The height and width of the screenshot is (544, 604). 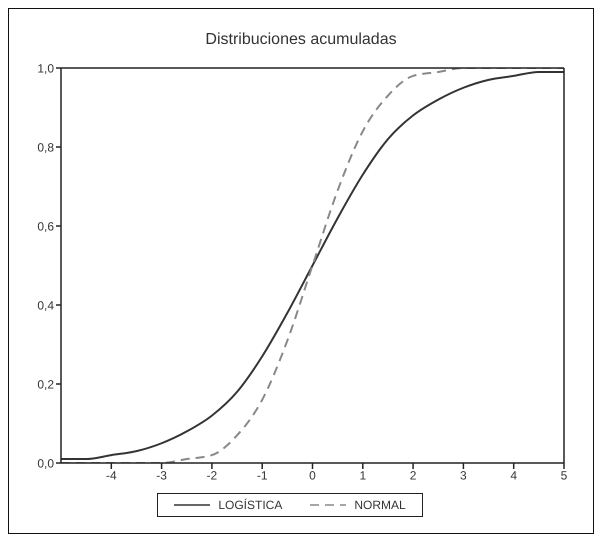 I want to click on y-tick-label: 1,0, so click(x=45, y=68).